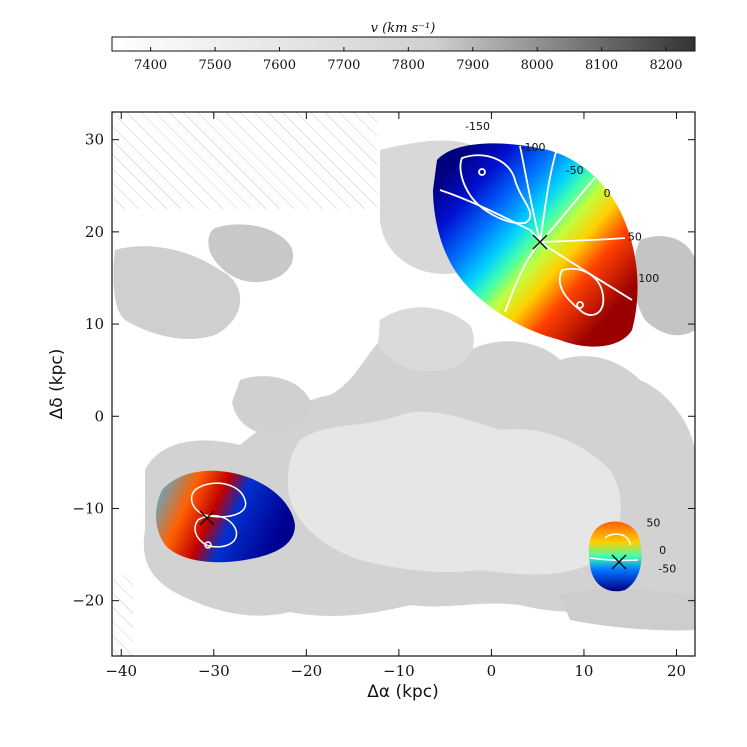 Image resolution: width=747 pixels, height=747 pixels. Describe the element at coordinates (403, 28) in the screenshot. I see `colorbar-label: v (km s⁻¹)` at that location.